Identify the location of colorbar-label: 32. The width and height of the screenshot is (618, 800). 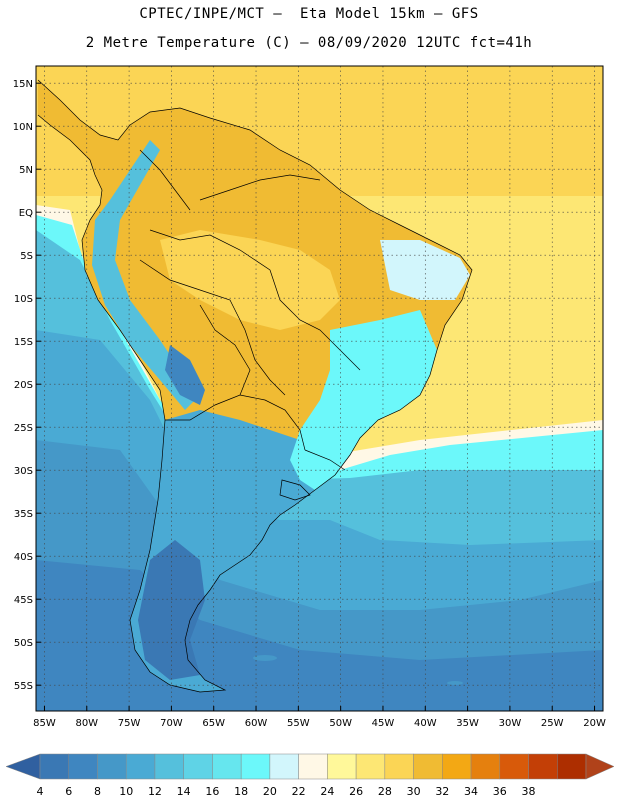
(442, 791).